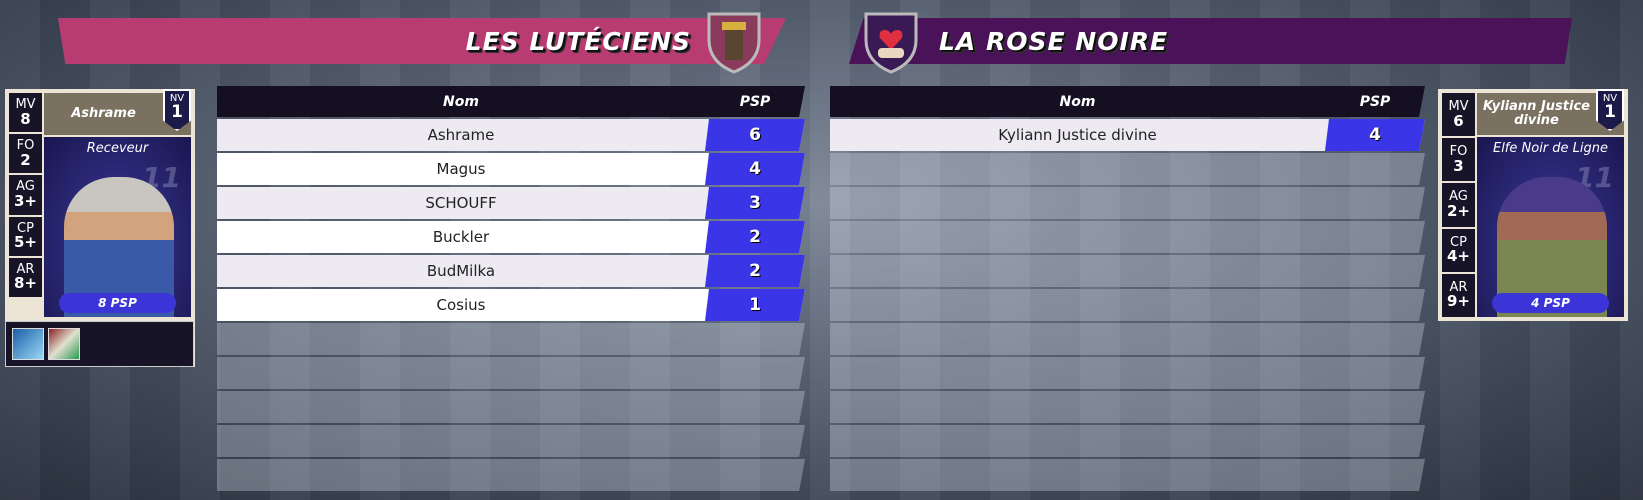 This screenshot has height=500, width=1643. Describe the element at coordinates (117, 227) in the screenshot. I see `player-portrait: Receveur 11 8 PSP` at that location.